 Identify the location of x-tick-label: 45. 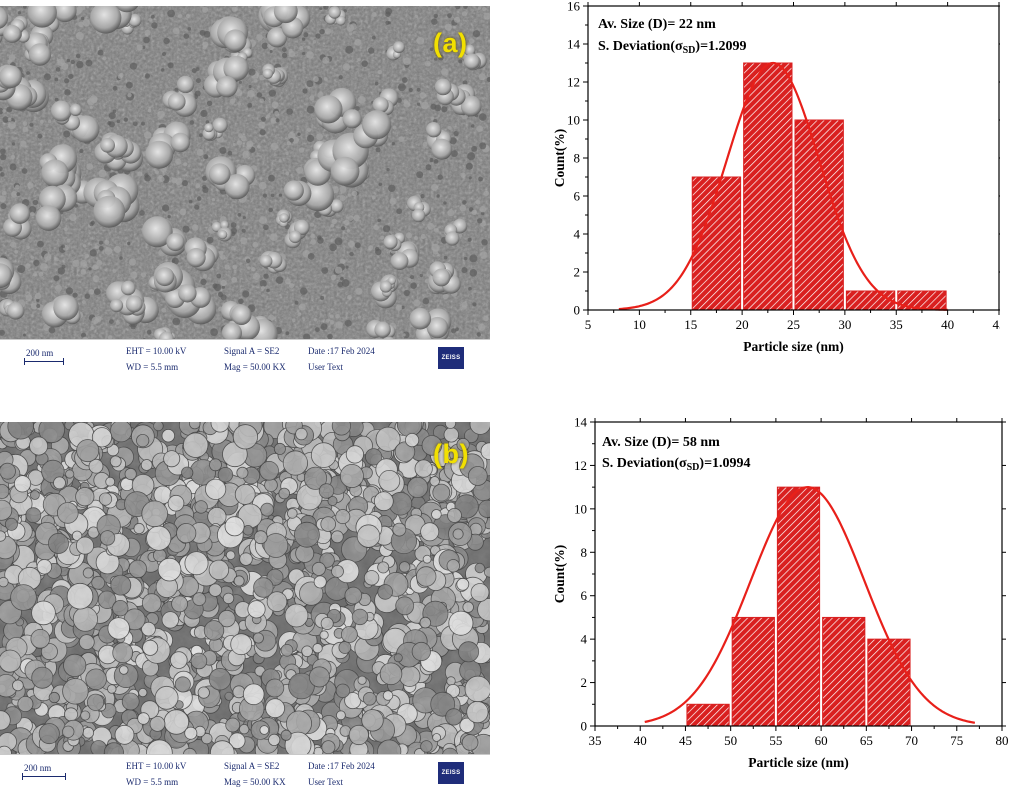
(997, 324).